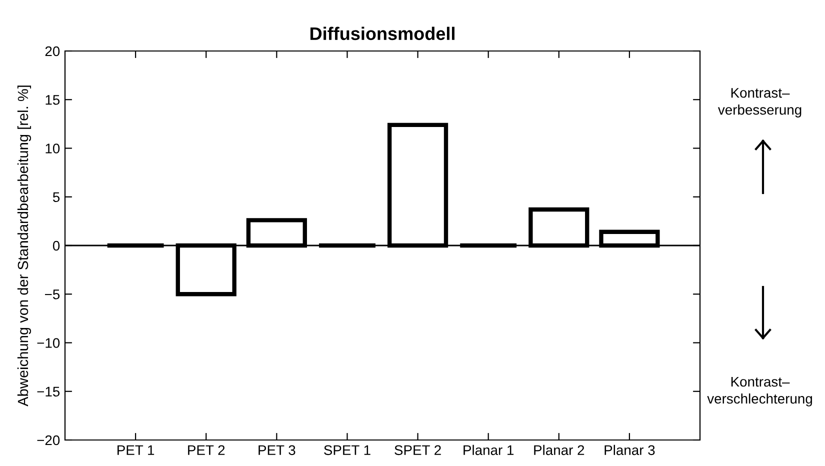 The width and height of the screenshot is (825, 466). I want to click on y-tick-label: 10, so click(53, 149).